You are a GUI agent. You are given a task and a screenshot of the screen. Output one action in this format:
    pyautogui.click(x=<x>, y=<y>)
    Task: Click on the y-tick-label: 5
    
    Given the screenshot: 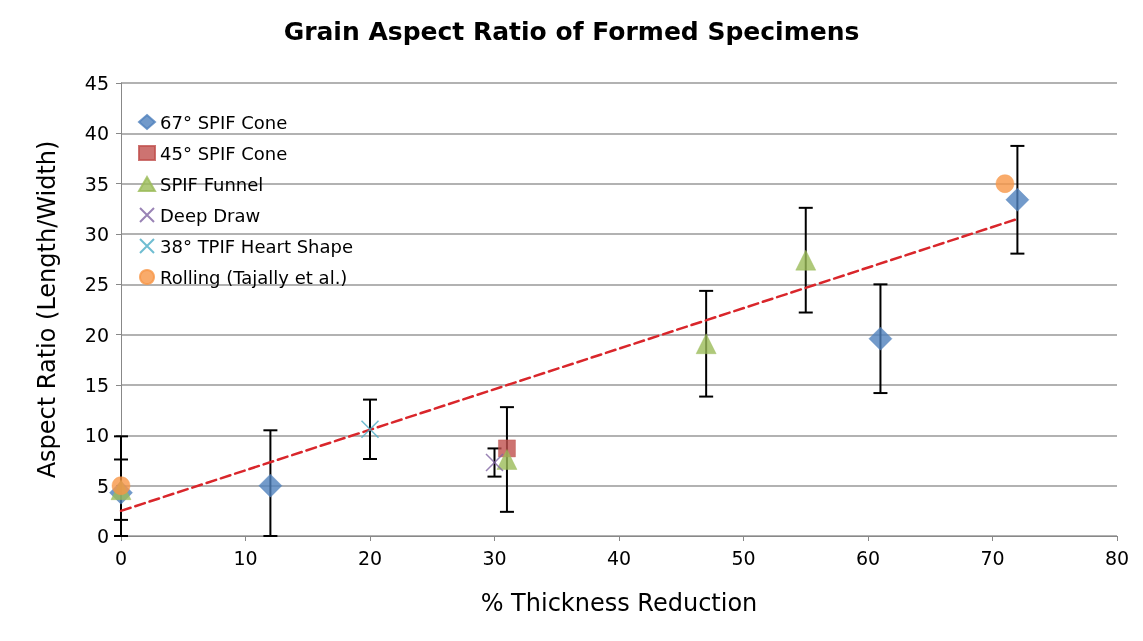 What is the action you would take?
    pyautogui.click(x=102, y=485)
    